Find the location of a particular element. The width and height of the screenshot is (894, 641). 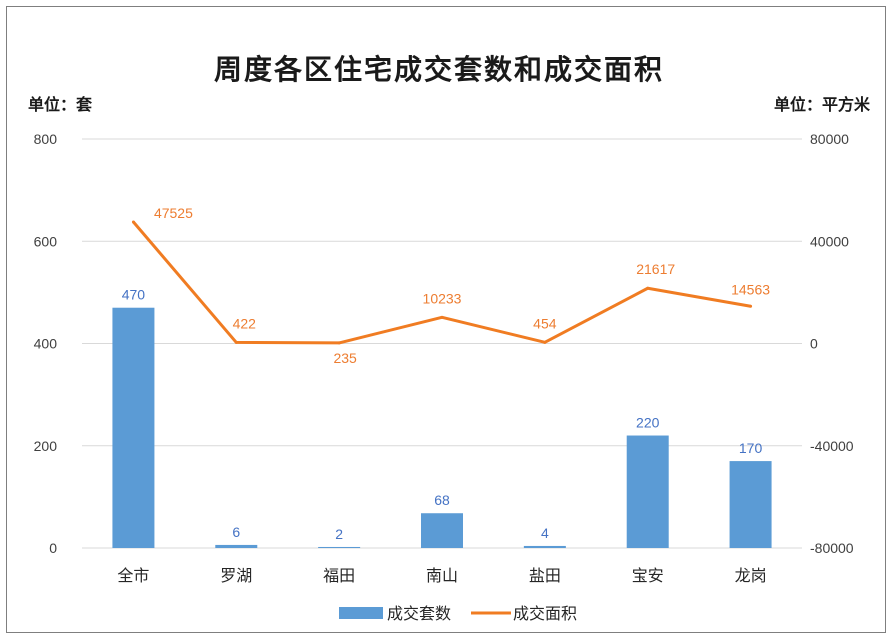

category-label: 全市 is located at coordinates (133, 575).